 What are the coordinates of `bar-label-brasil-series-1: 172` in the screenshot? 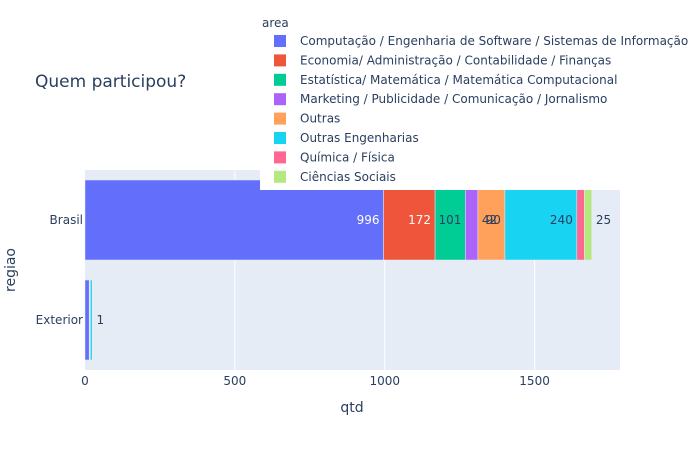 It's located at (419, 220).